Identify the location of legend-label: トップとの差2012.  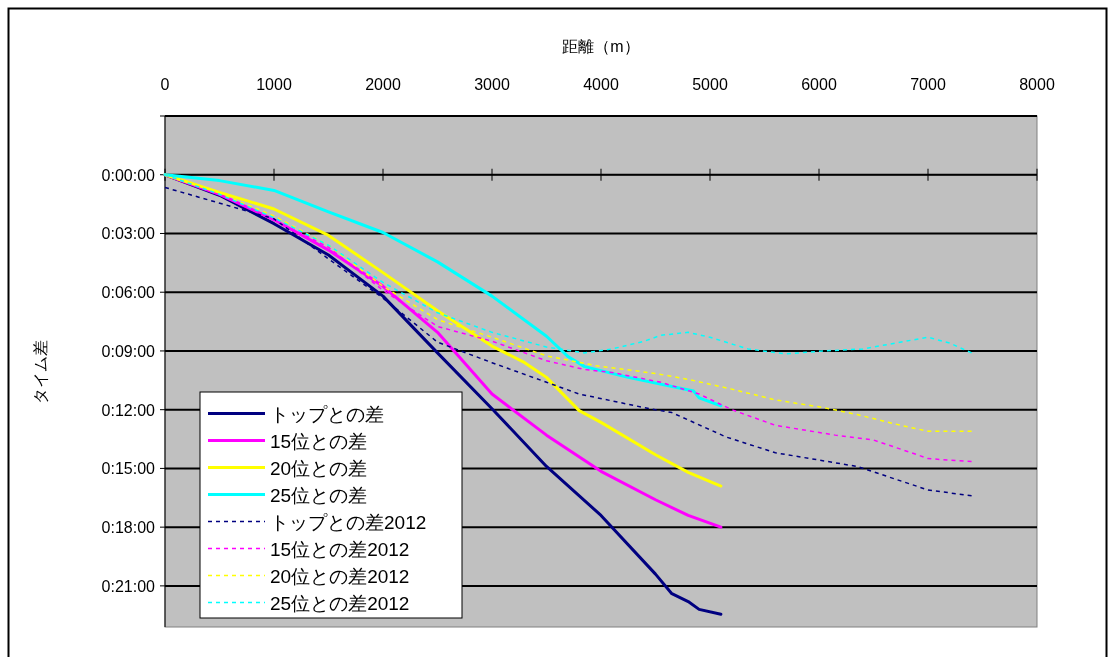
(348, 522).